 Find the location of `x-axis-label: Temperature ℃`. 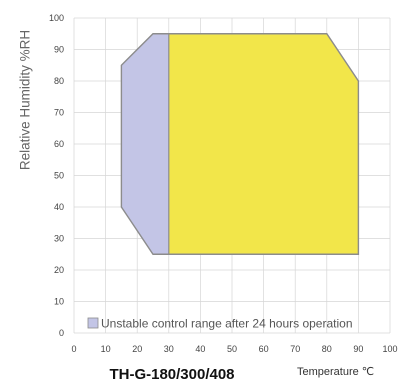

x-axis-label: Temperature ℃ is located at coordinates (335, 372).